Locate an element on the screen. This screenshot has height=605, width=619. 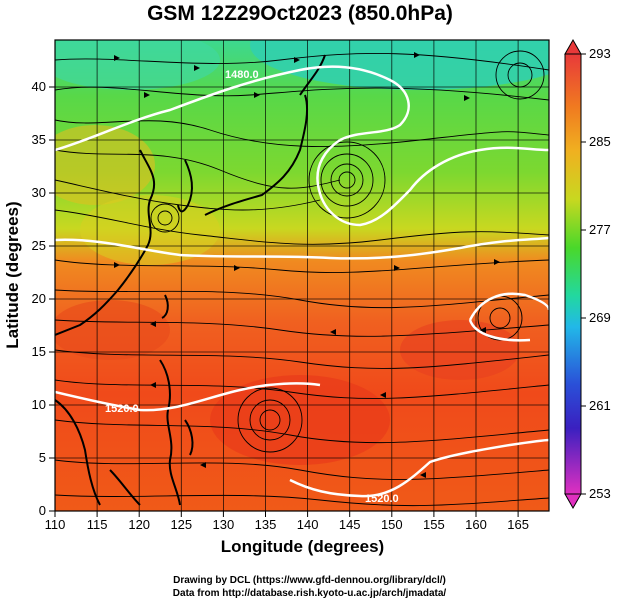
y-tick-label: 10 is located at coordinates (39, 404).